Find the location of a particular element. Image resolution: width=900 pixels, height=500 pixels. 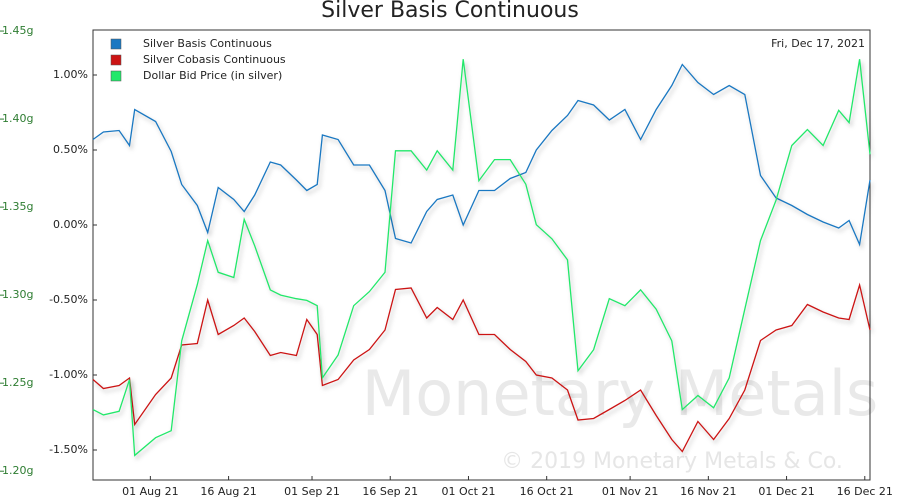

x-tick-label: 01 Oct 21 is located at coordinates (468, 491).